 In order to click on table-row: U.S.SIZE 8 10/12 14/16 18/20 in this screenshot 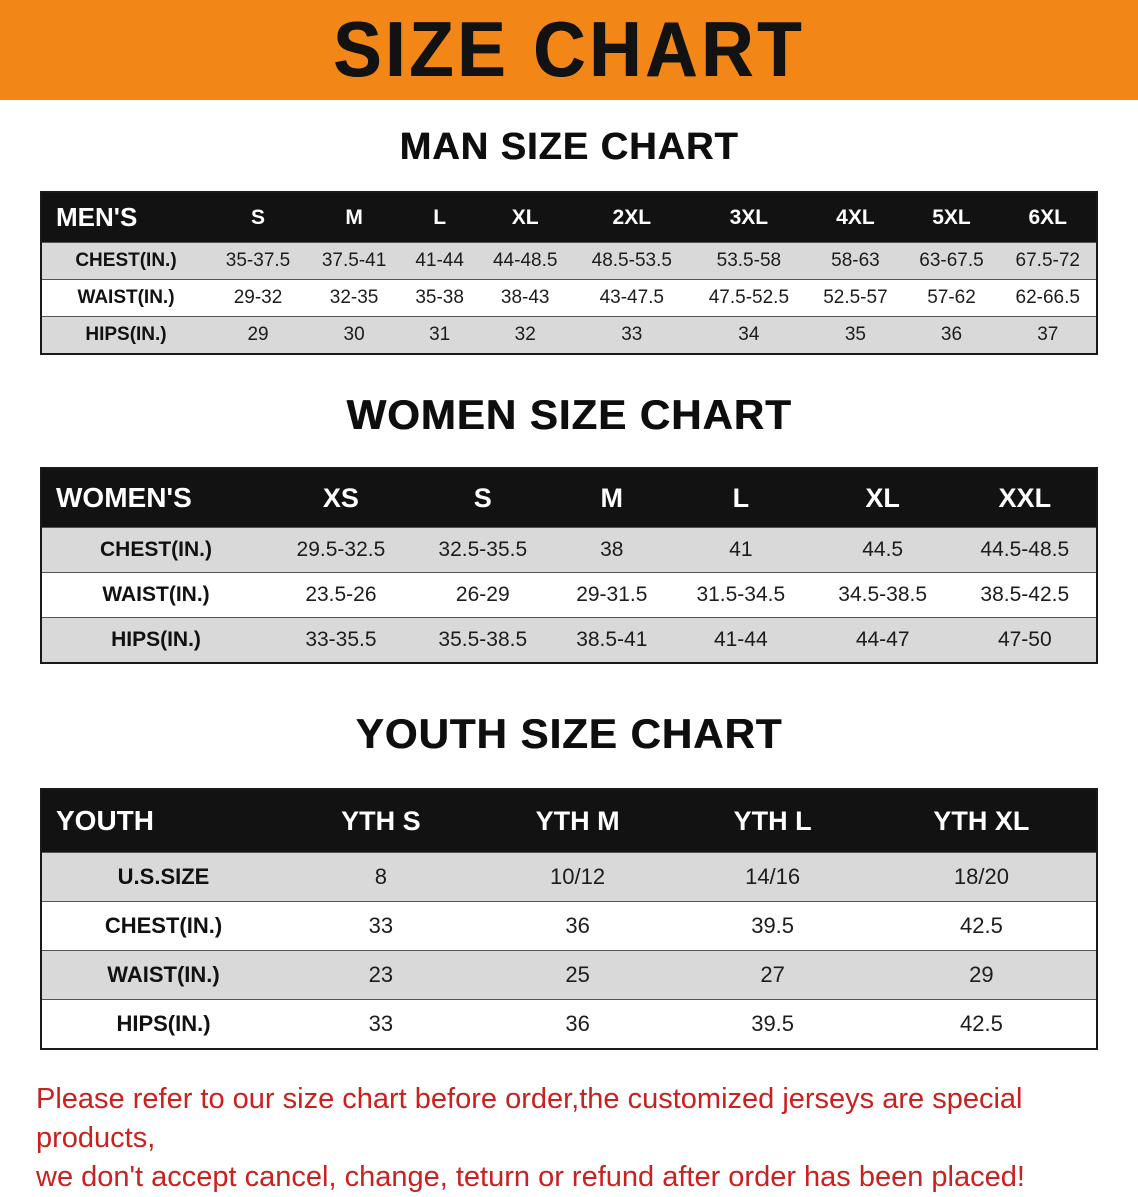, I will do `click(569, 877)`.